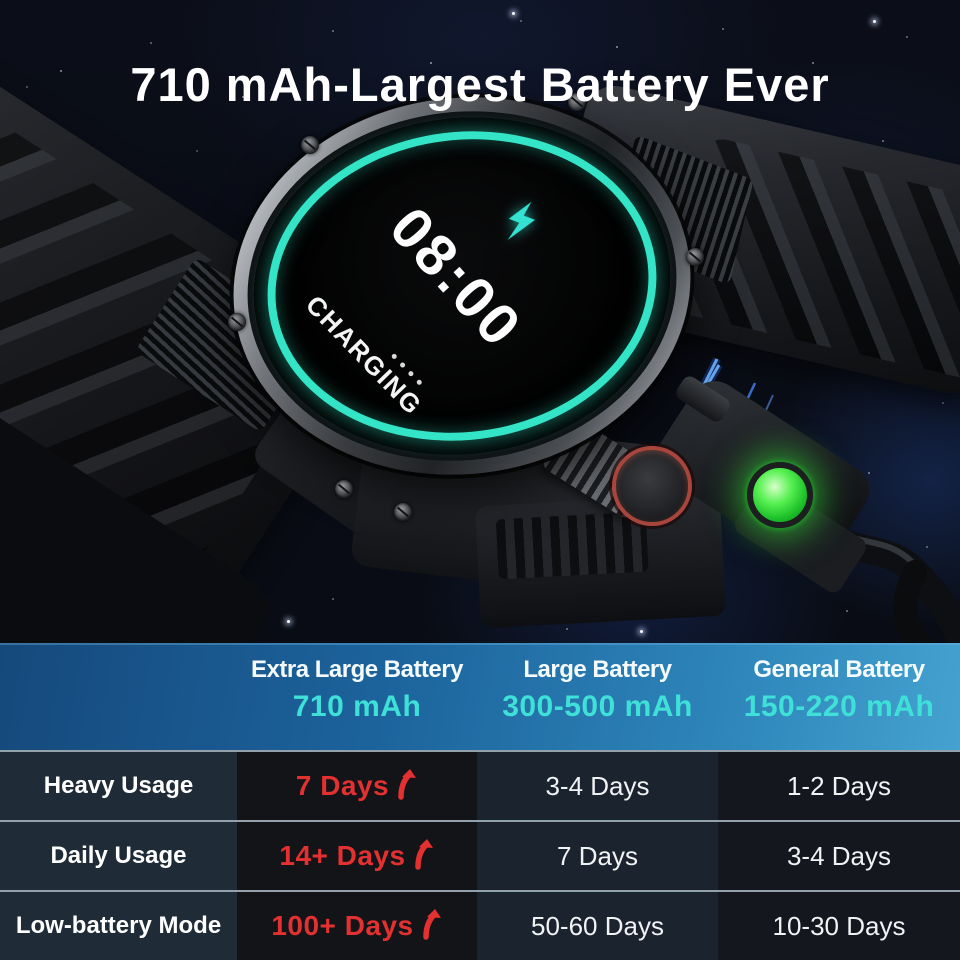 Image resolution: width=960 pixels, height=960 pixels. Describe the element at coordinates (839, 669) in the screenshot. I see `column-label: General Battery` at that location.